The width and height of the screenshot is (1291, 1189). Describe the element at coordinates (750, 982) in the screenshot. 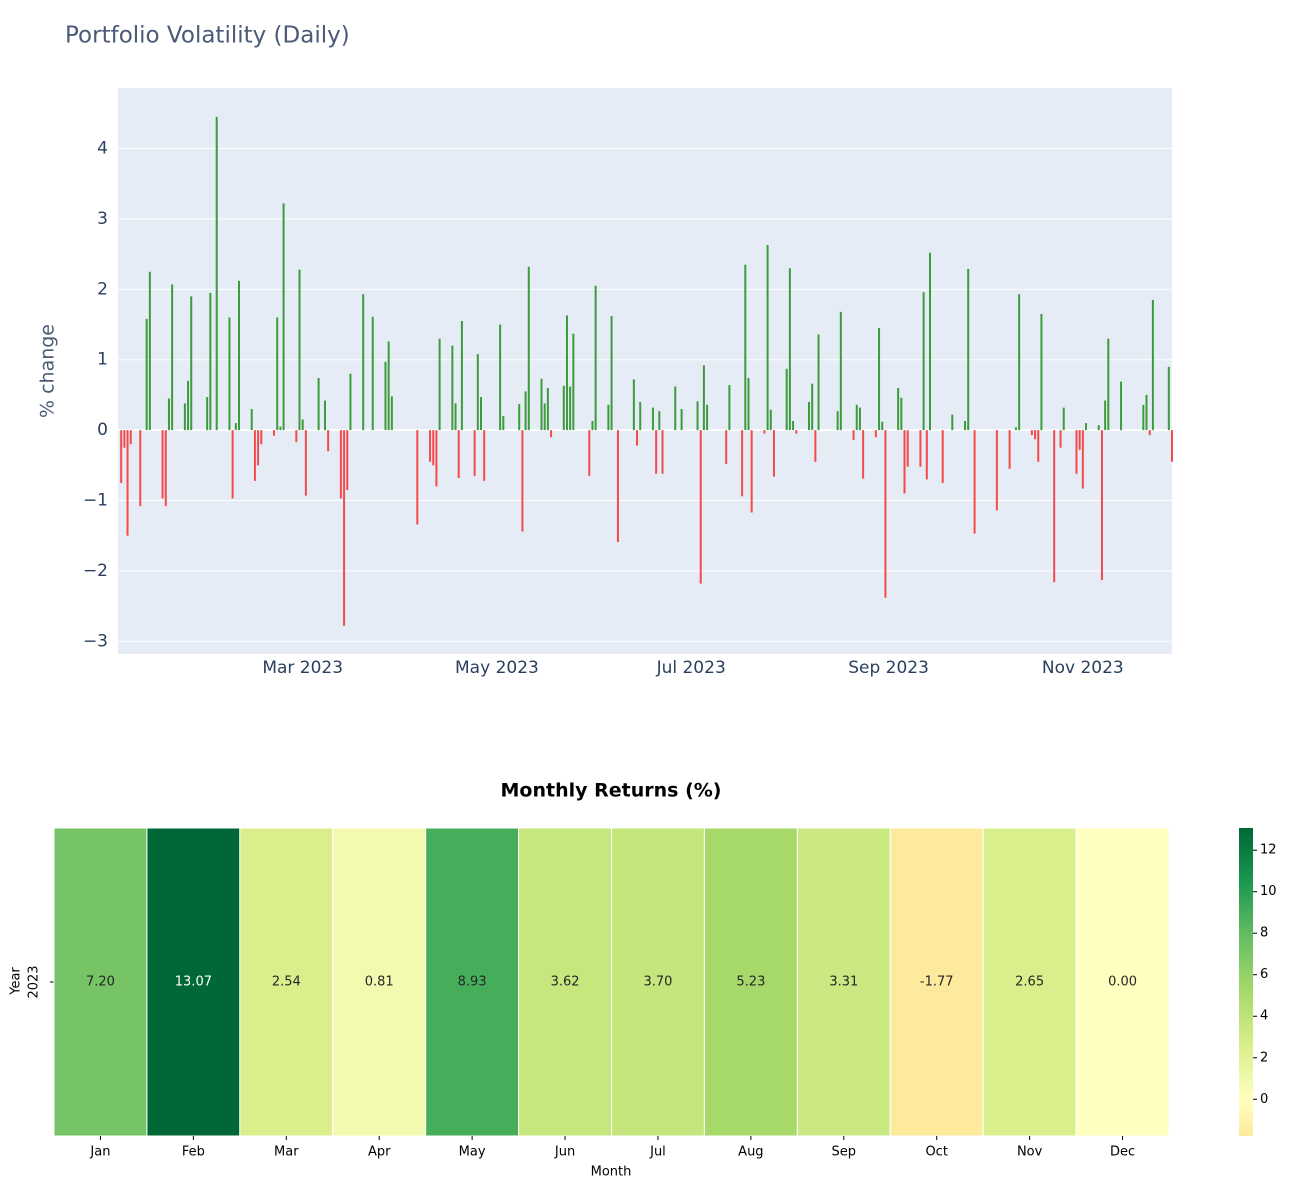

I see `cell-label: 5.23` at that location.